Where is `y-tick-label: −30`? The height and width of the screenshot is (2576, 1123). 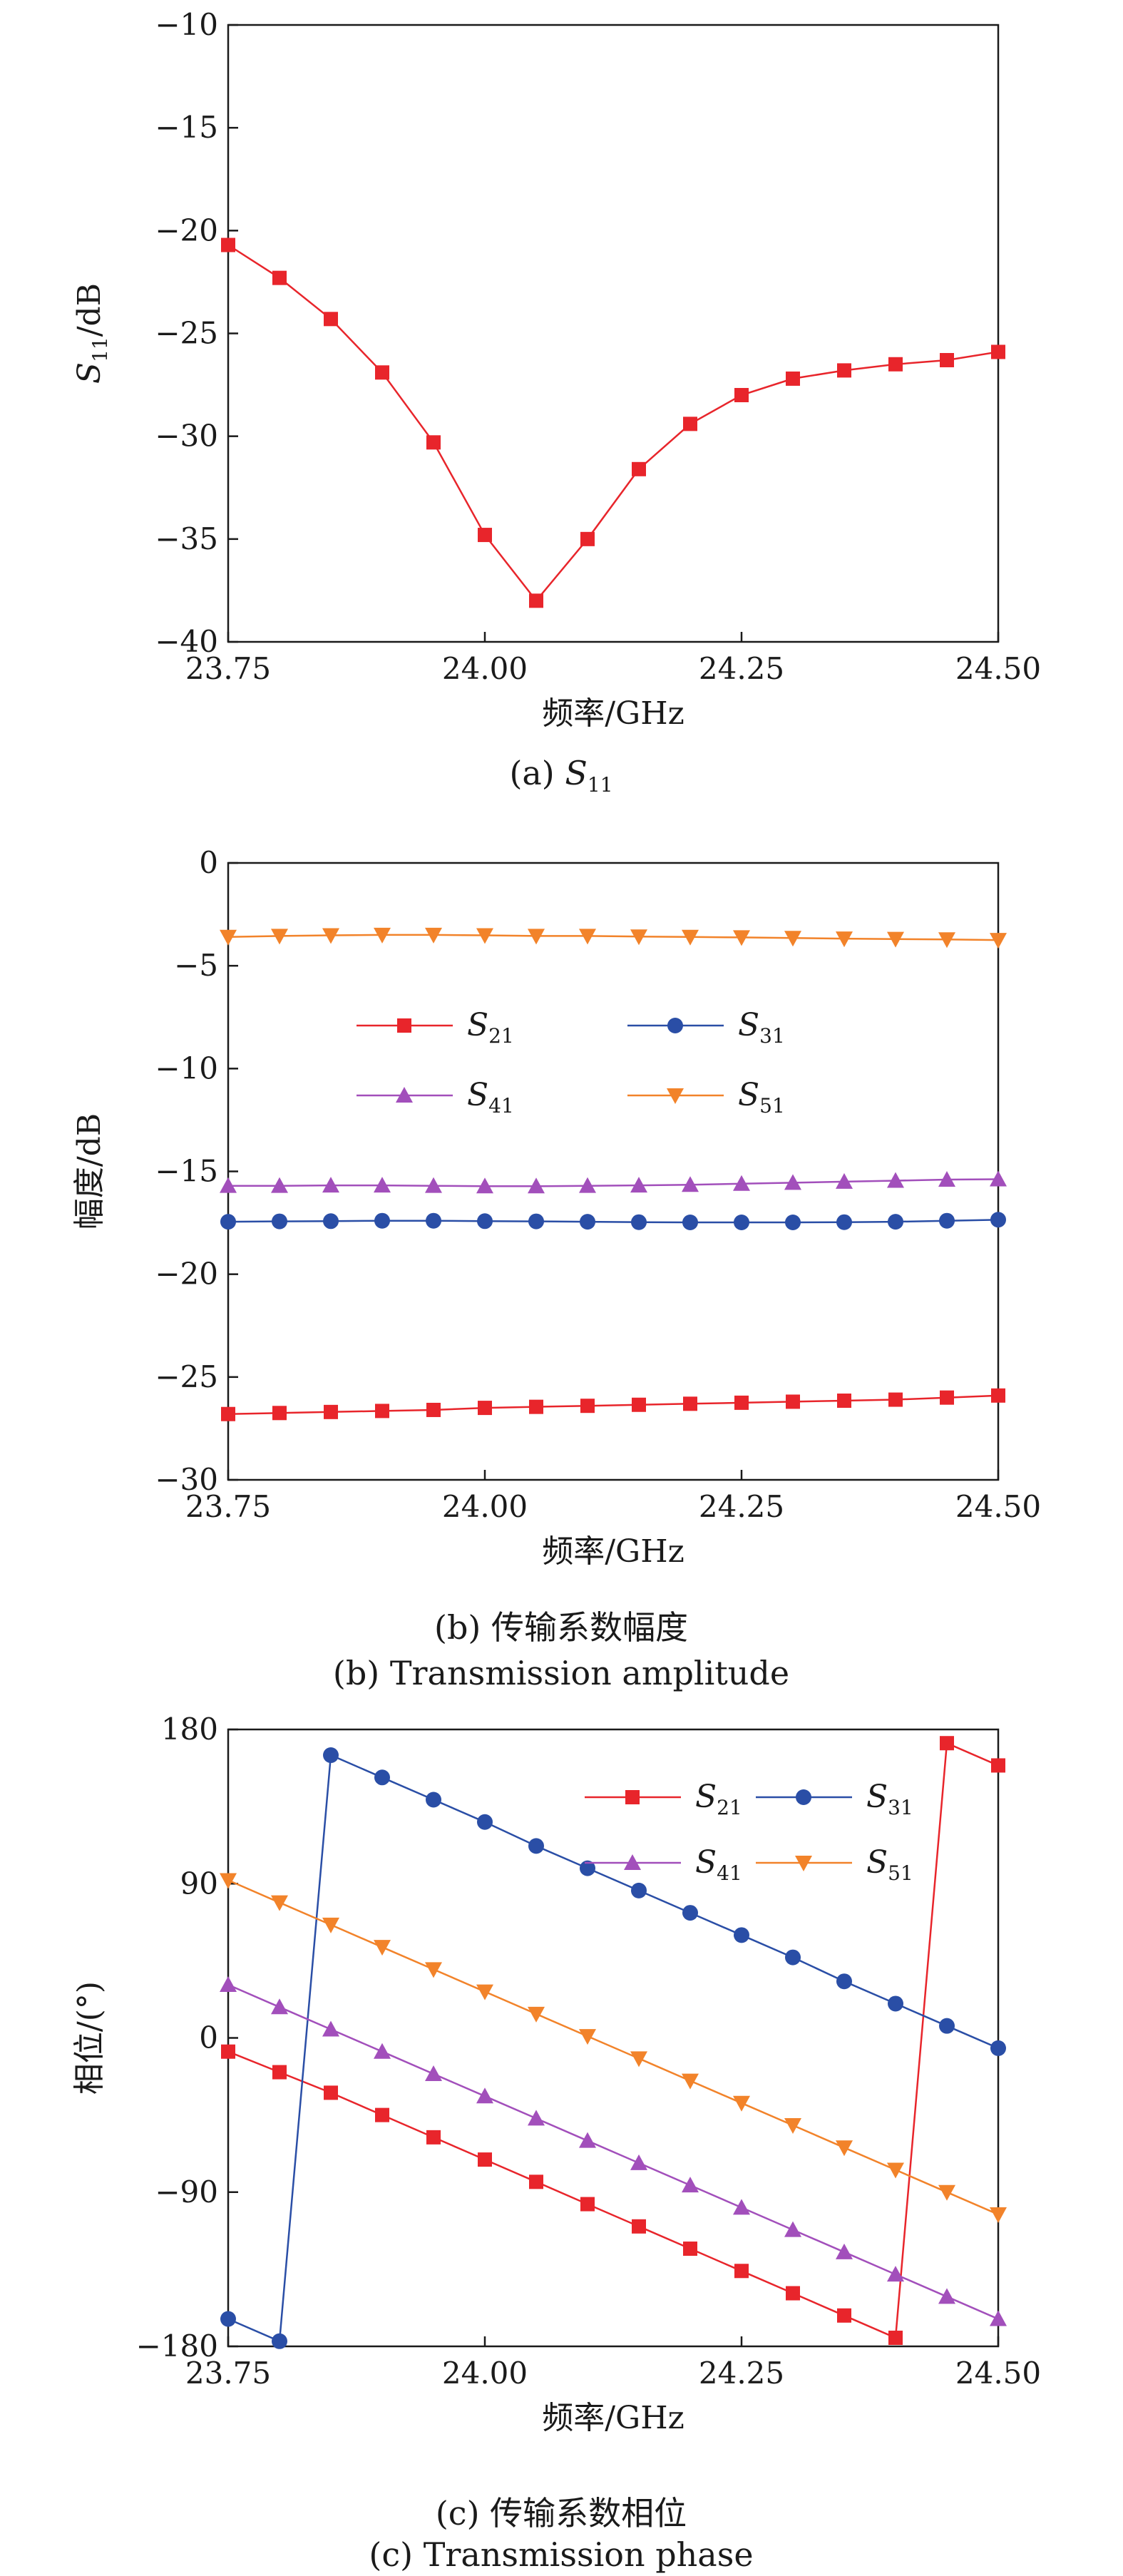 y-tick-label: −30 is located at coordinates (186, 436).